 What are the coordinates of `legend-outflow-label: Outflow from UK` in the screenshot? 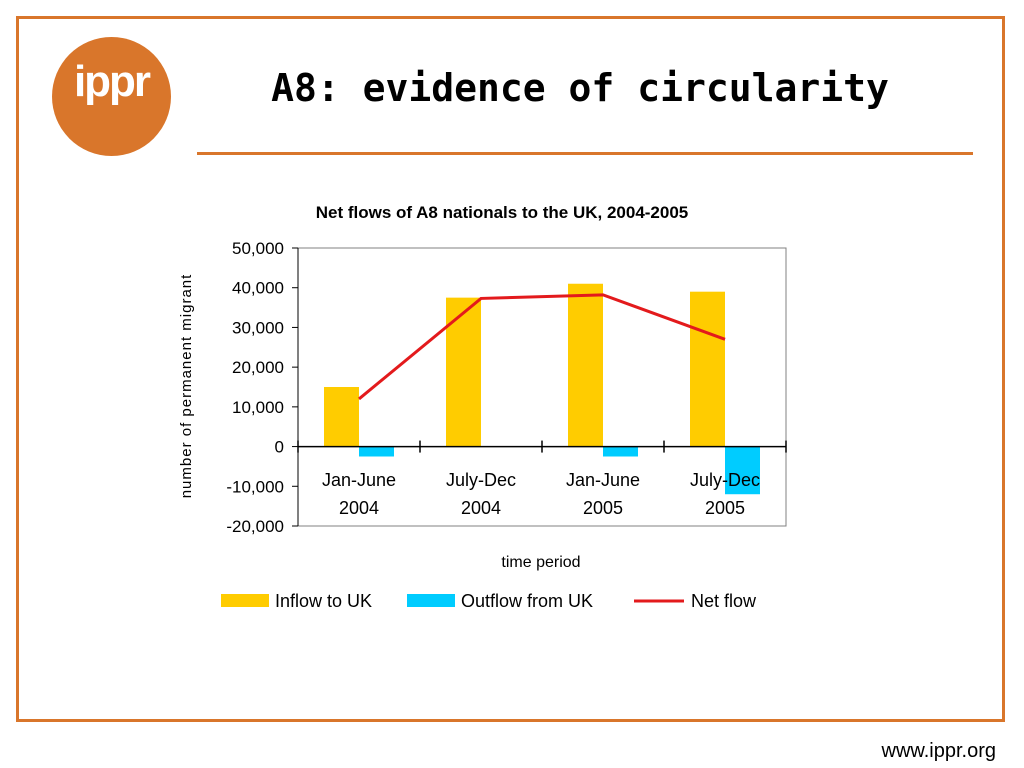 It's located at (527, 601).